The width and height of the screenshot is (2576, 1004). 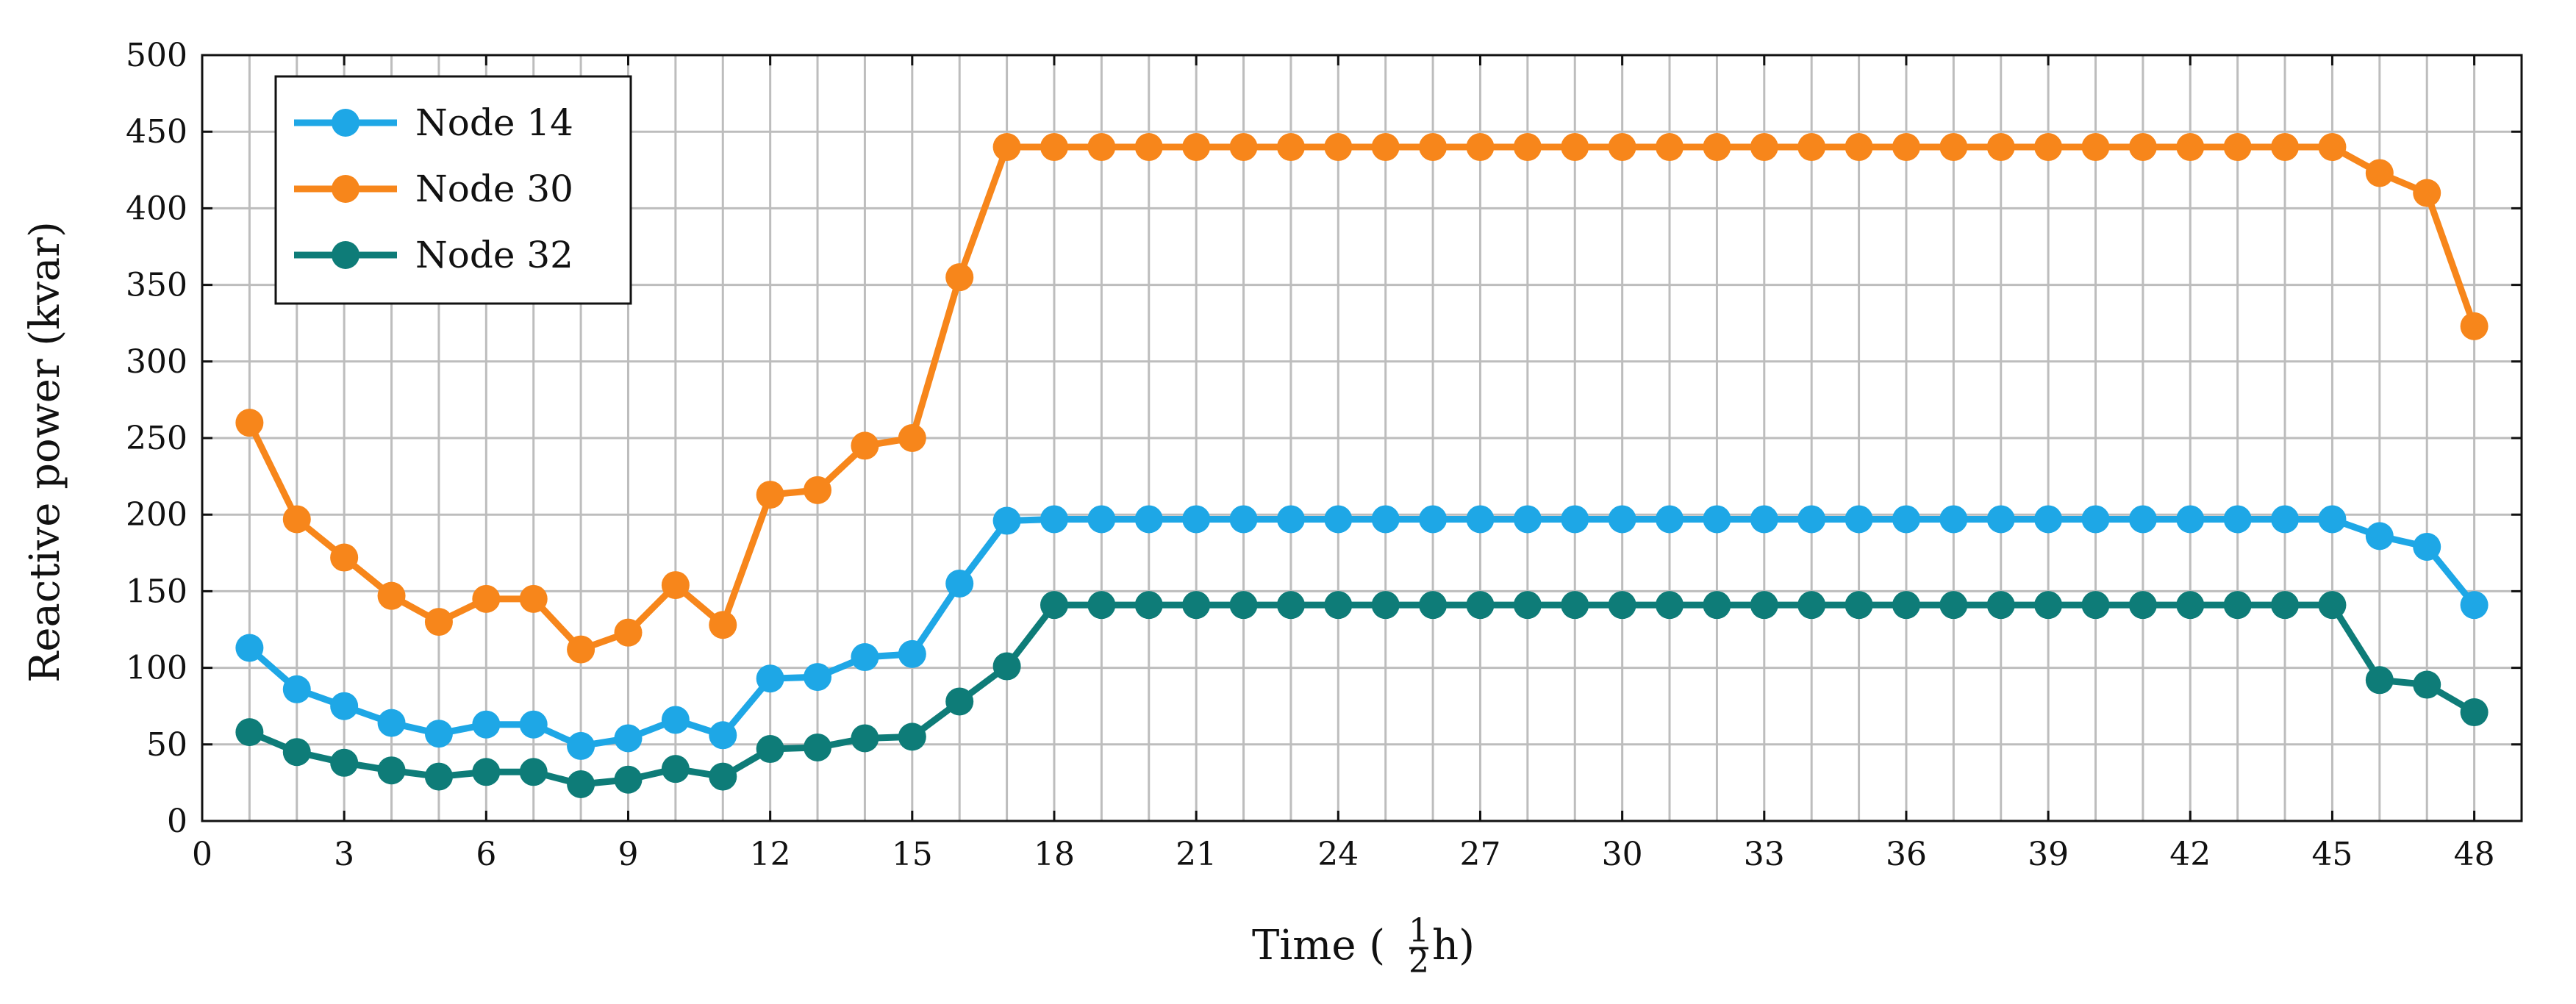 I want to click on legend-items: Node 14 Node 30 Node 32, so click(x=434, y=188).